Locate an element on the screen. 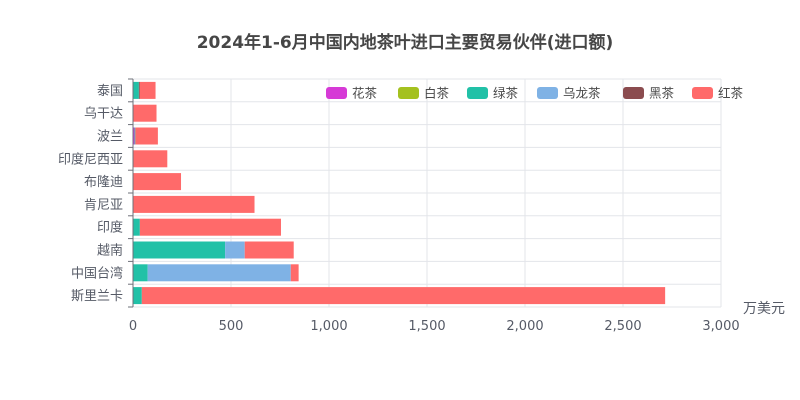 The width and height of the screenshot is (800, 400). x-tick-label: 2,000 is located at coordinates (524, 326).